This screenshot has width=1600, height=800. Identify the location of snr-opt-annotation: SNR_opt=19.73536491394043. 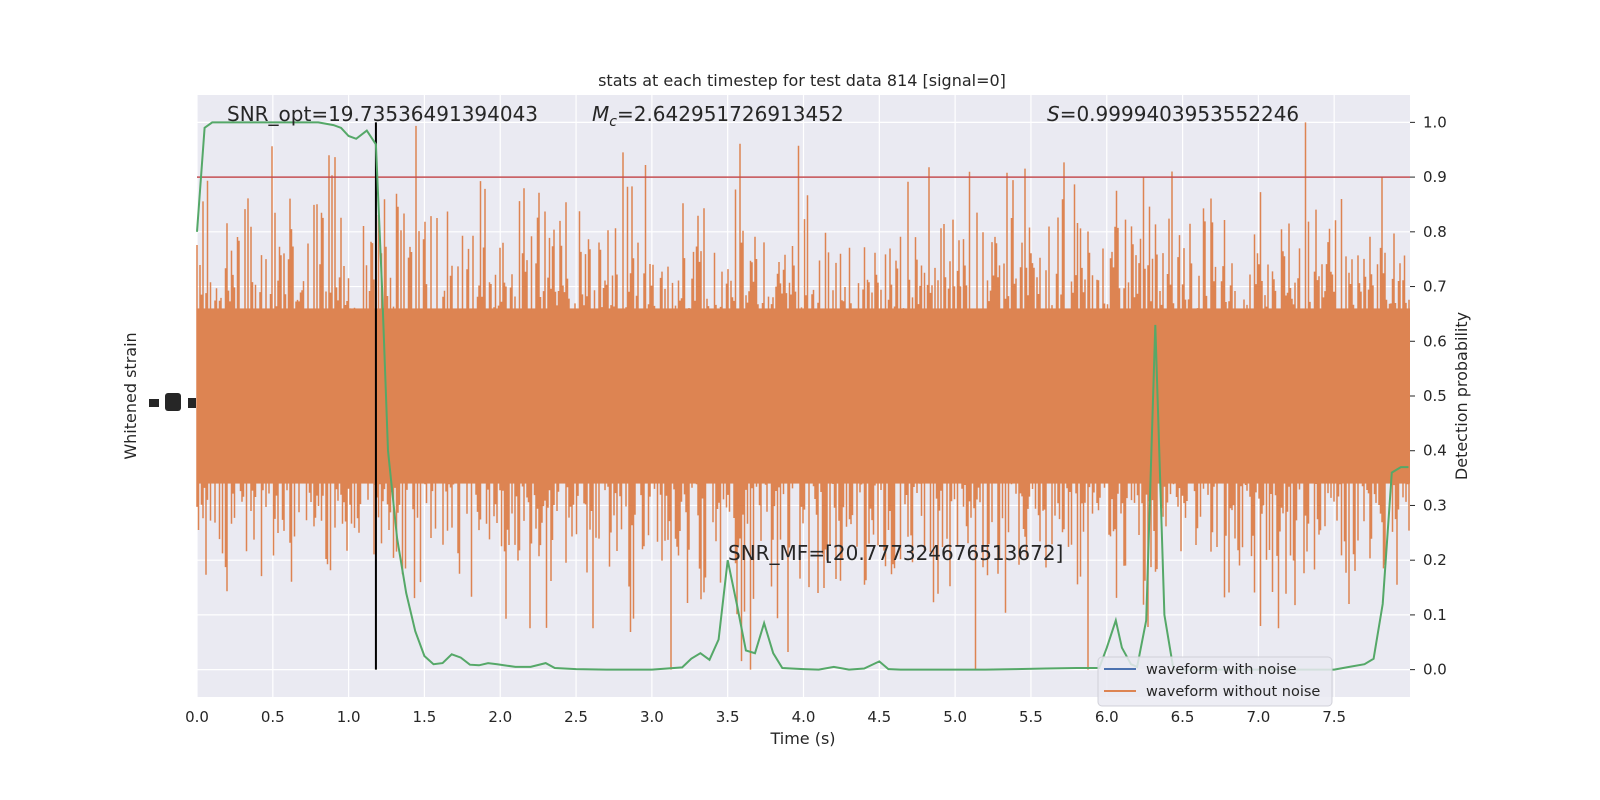
(382, 114).